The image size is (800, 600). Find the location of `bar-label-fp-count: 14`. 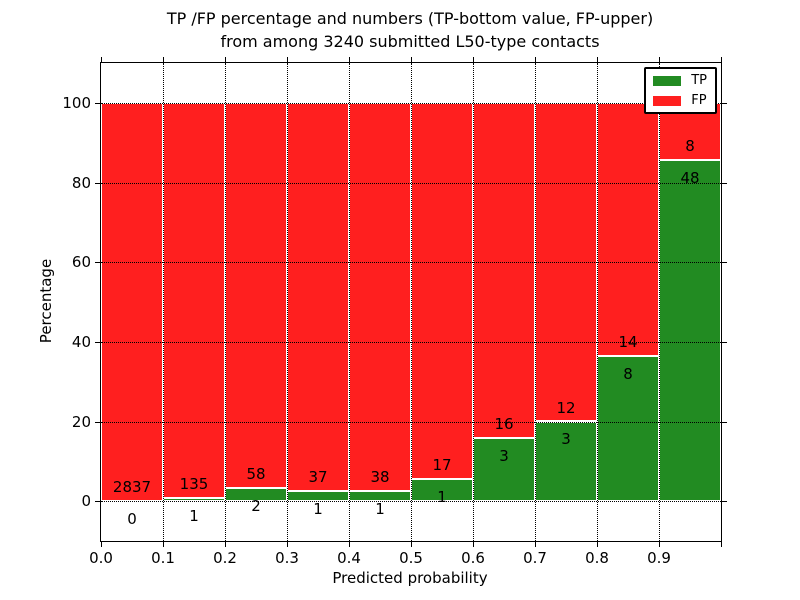

bar-label-fp-count: 14 is located at coordinates (628, 342).